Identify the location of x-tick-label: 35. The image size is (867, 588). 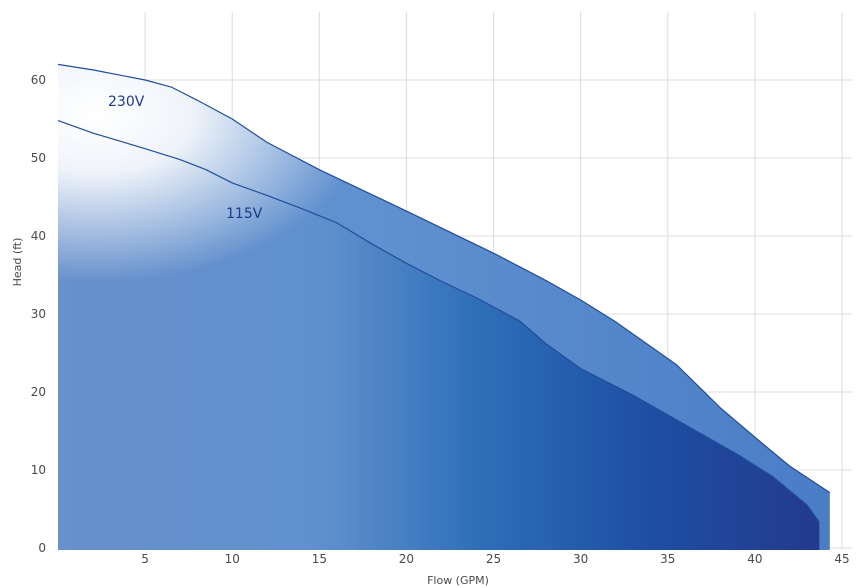
(667, 559).